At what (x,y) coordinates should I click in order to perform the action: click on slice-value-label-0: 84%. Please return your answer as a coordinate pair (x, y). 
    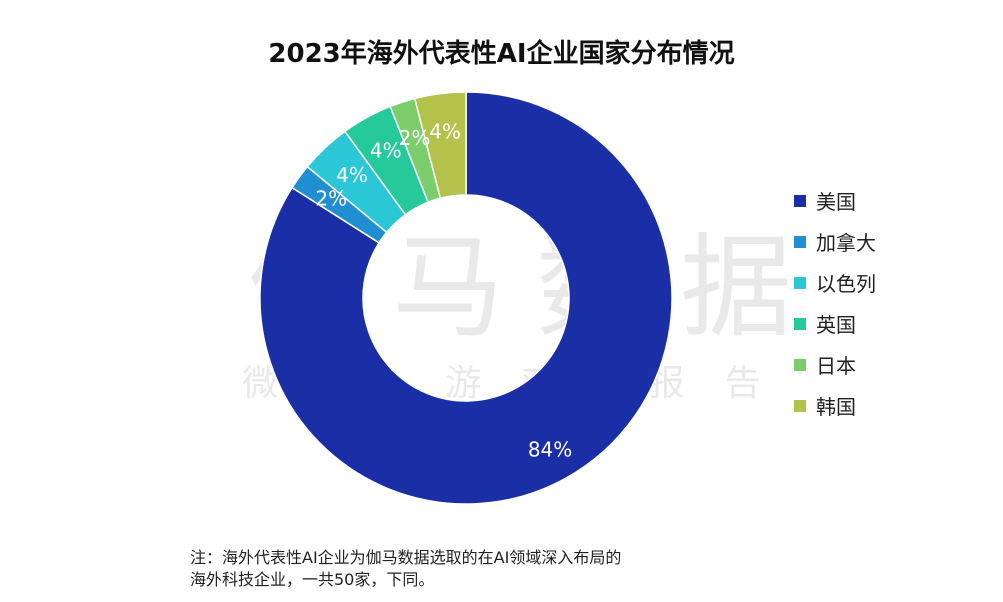
    Looking at the image, I should click on (550, 449).